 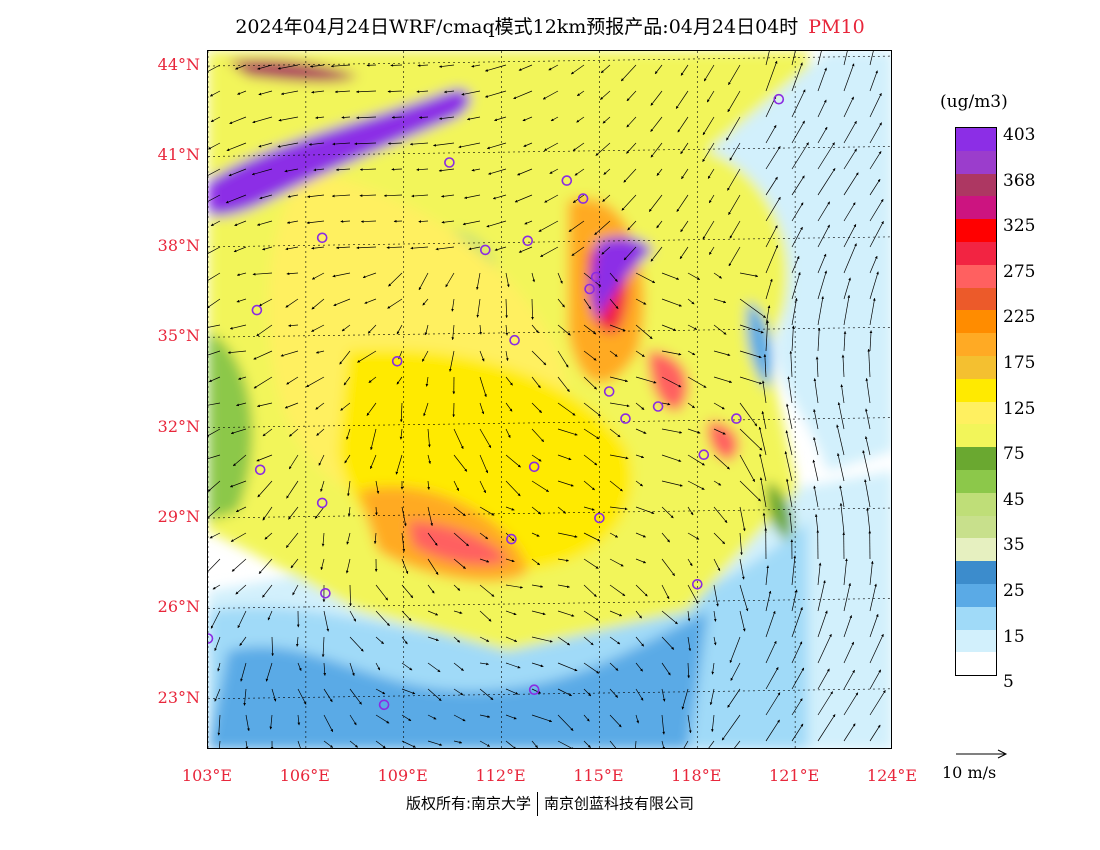 I want to click on wind-reference-label: 10 m/s, so click(x=969, y=772).